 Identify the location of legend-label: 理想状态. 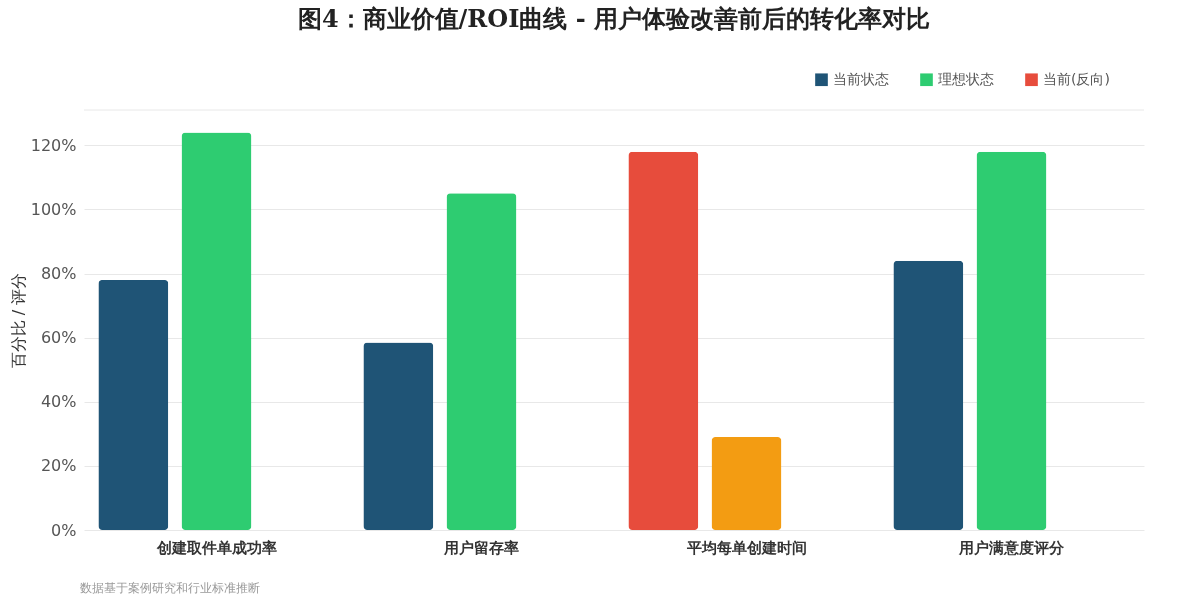
(966, 78).